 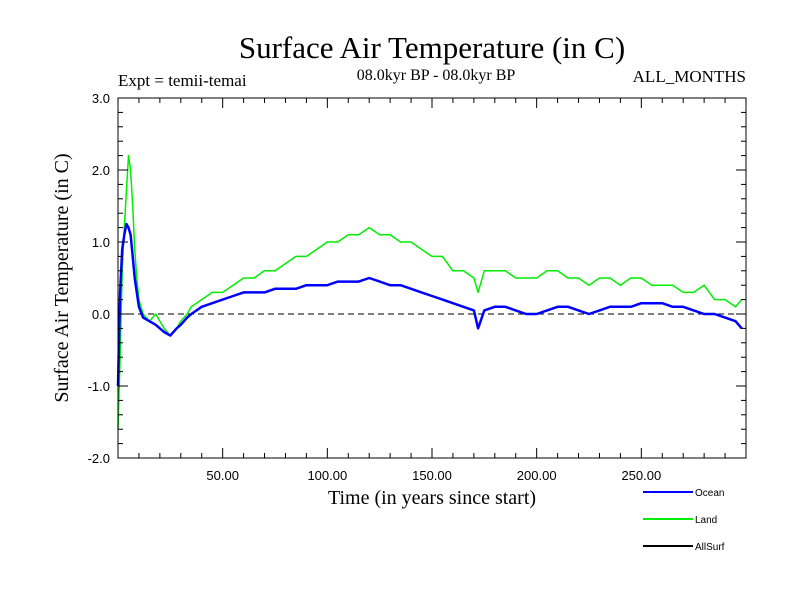 What do you see at coordinates (641, 475) in the screenshot?
I see `x-tick-label: 250.00` at bounding box center [641, 475].